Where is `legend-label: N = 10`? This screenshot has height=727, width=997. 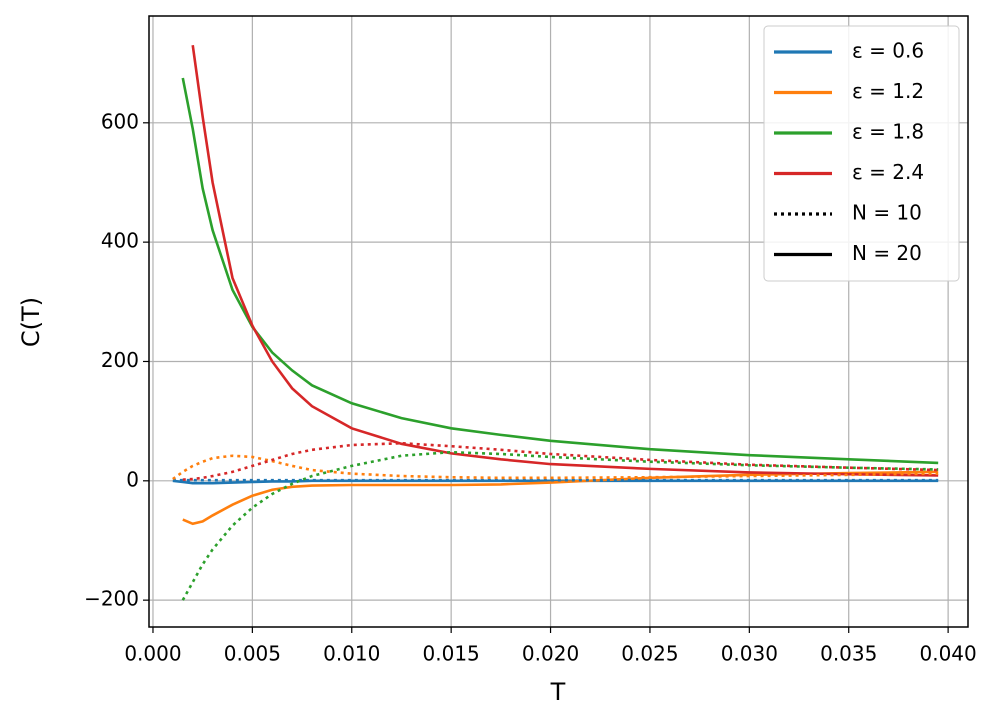 legend-label: N = 10 is located at coordinates (887, 213).